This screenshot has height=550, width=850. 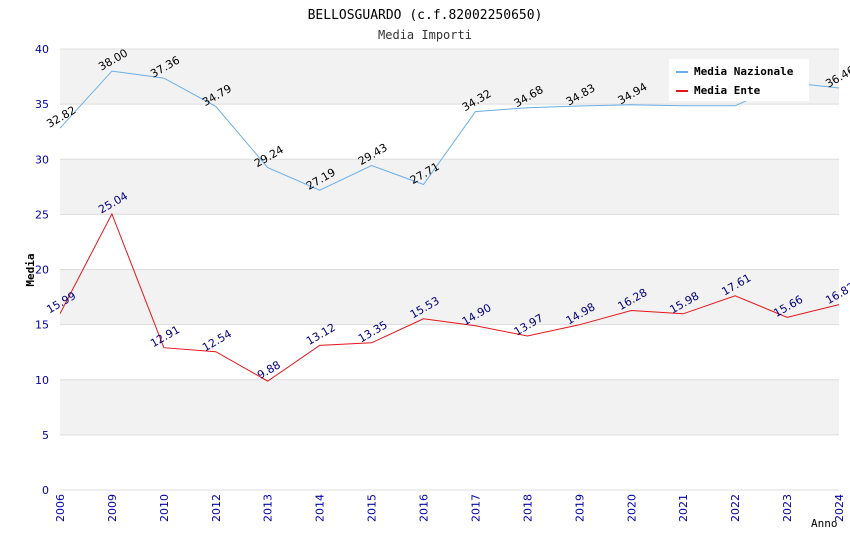 I want to click on x-axis-label: Anno, so click(x=824, y=523).